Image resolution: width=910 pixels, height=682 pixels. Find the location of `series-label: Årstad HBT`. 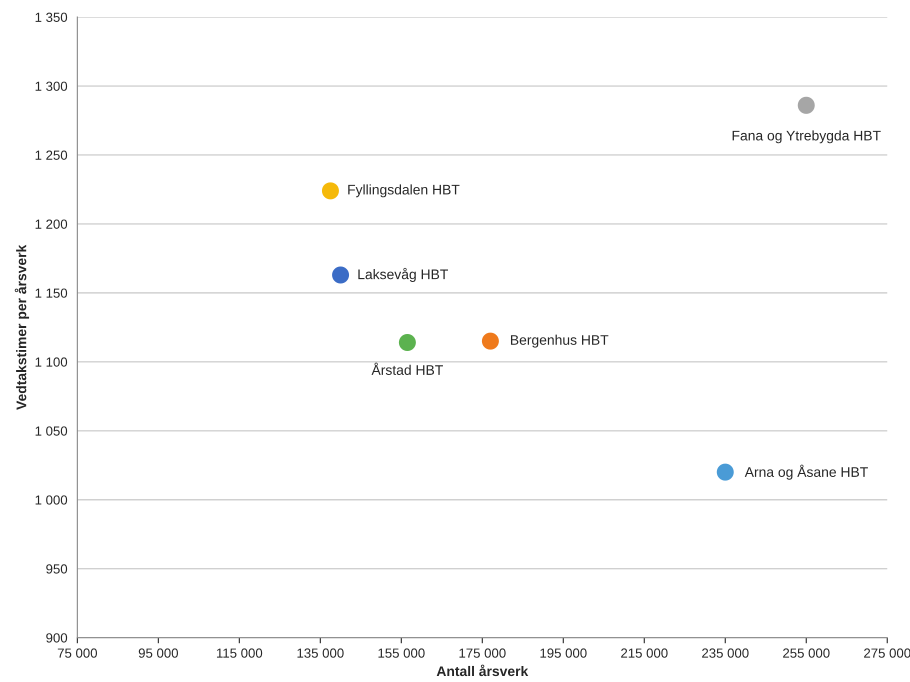

series-label: Årstad HBT is located at coordinates (407, 368).